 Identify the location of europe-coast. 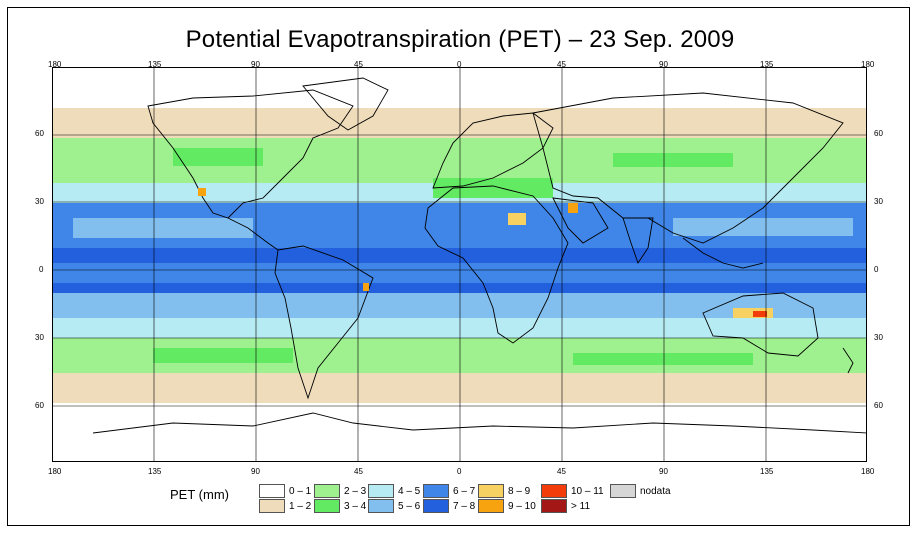
(493, 150).